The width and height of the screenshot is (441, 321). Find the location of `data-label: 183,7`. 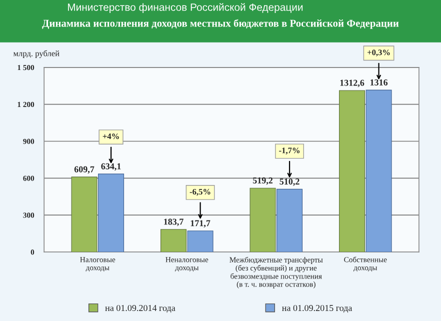

data-label: 183,7 is located at coordinates (174, 222).